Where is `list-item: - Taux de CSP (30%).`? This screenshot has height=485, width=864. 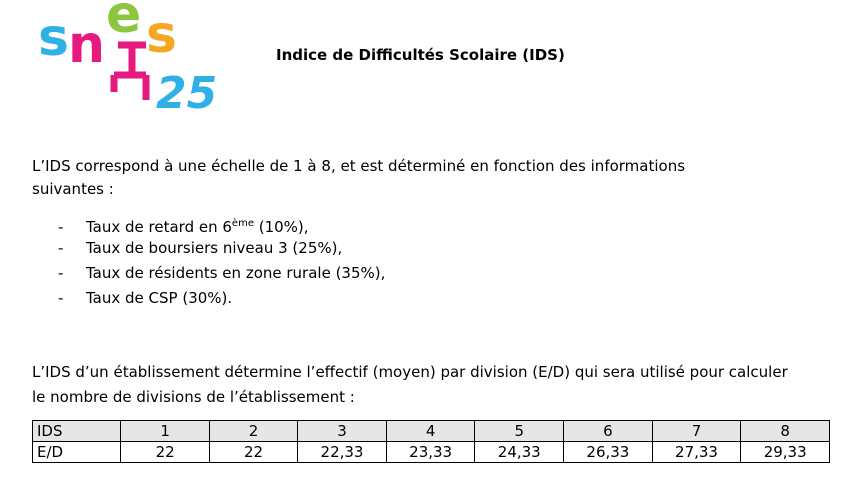
list-item: - Taux de CSP (30%). is located at coordinates (221, 299).